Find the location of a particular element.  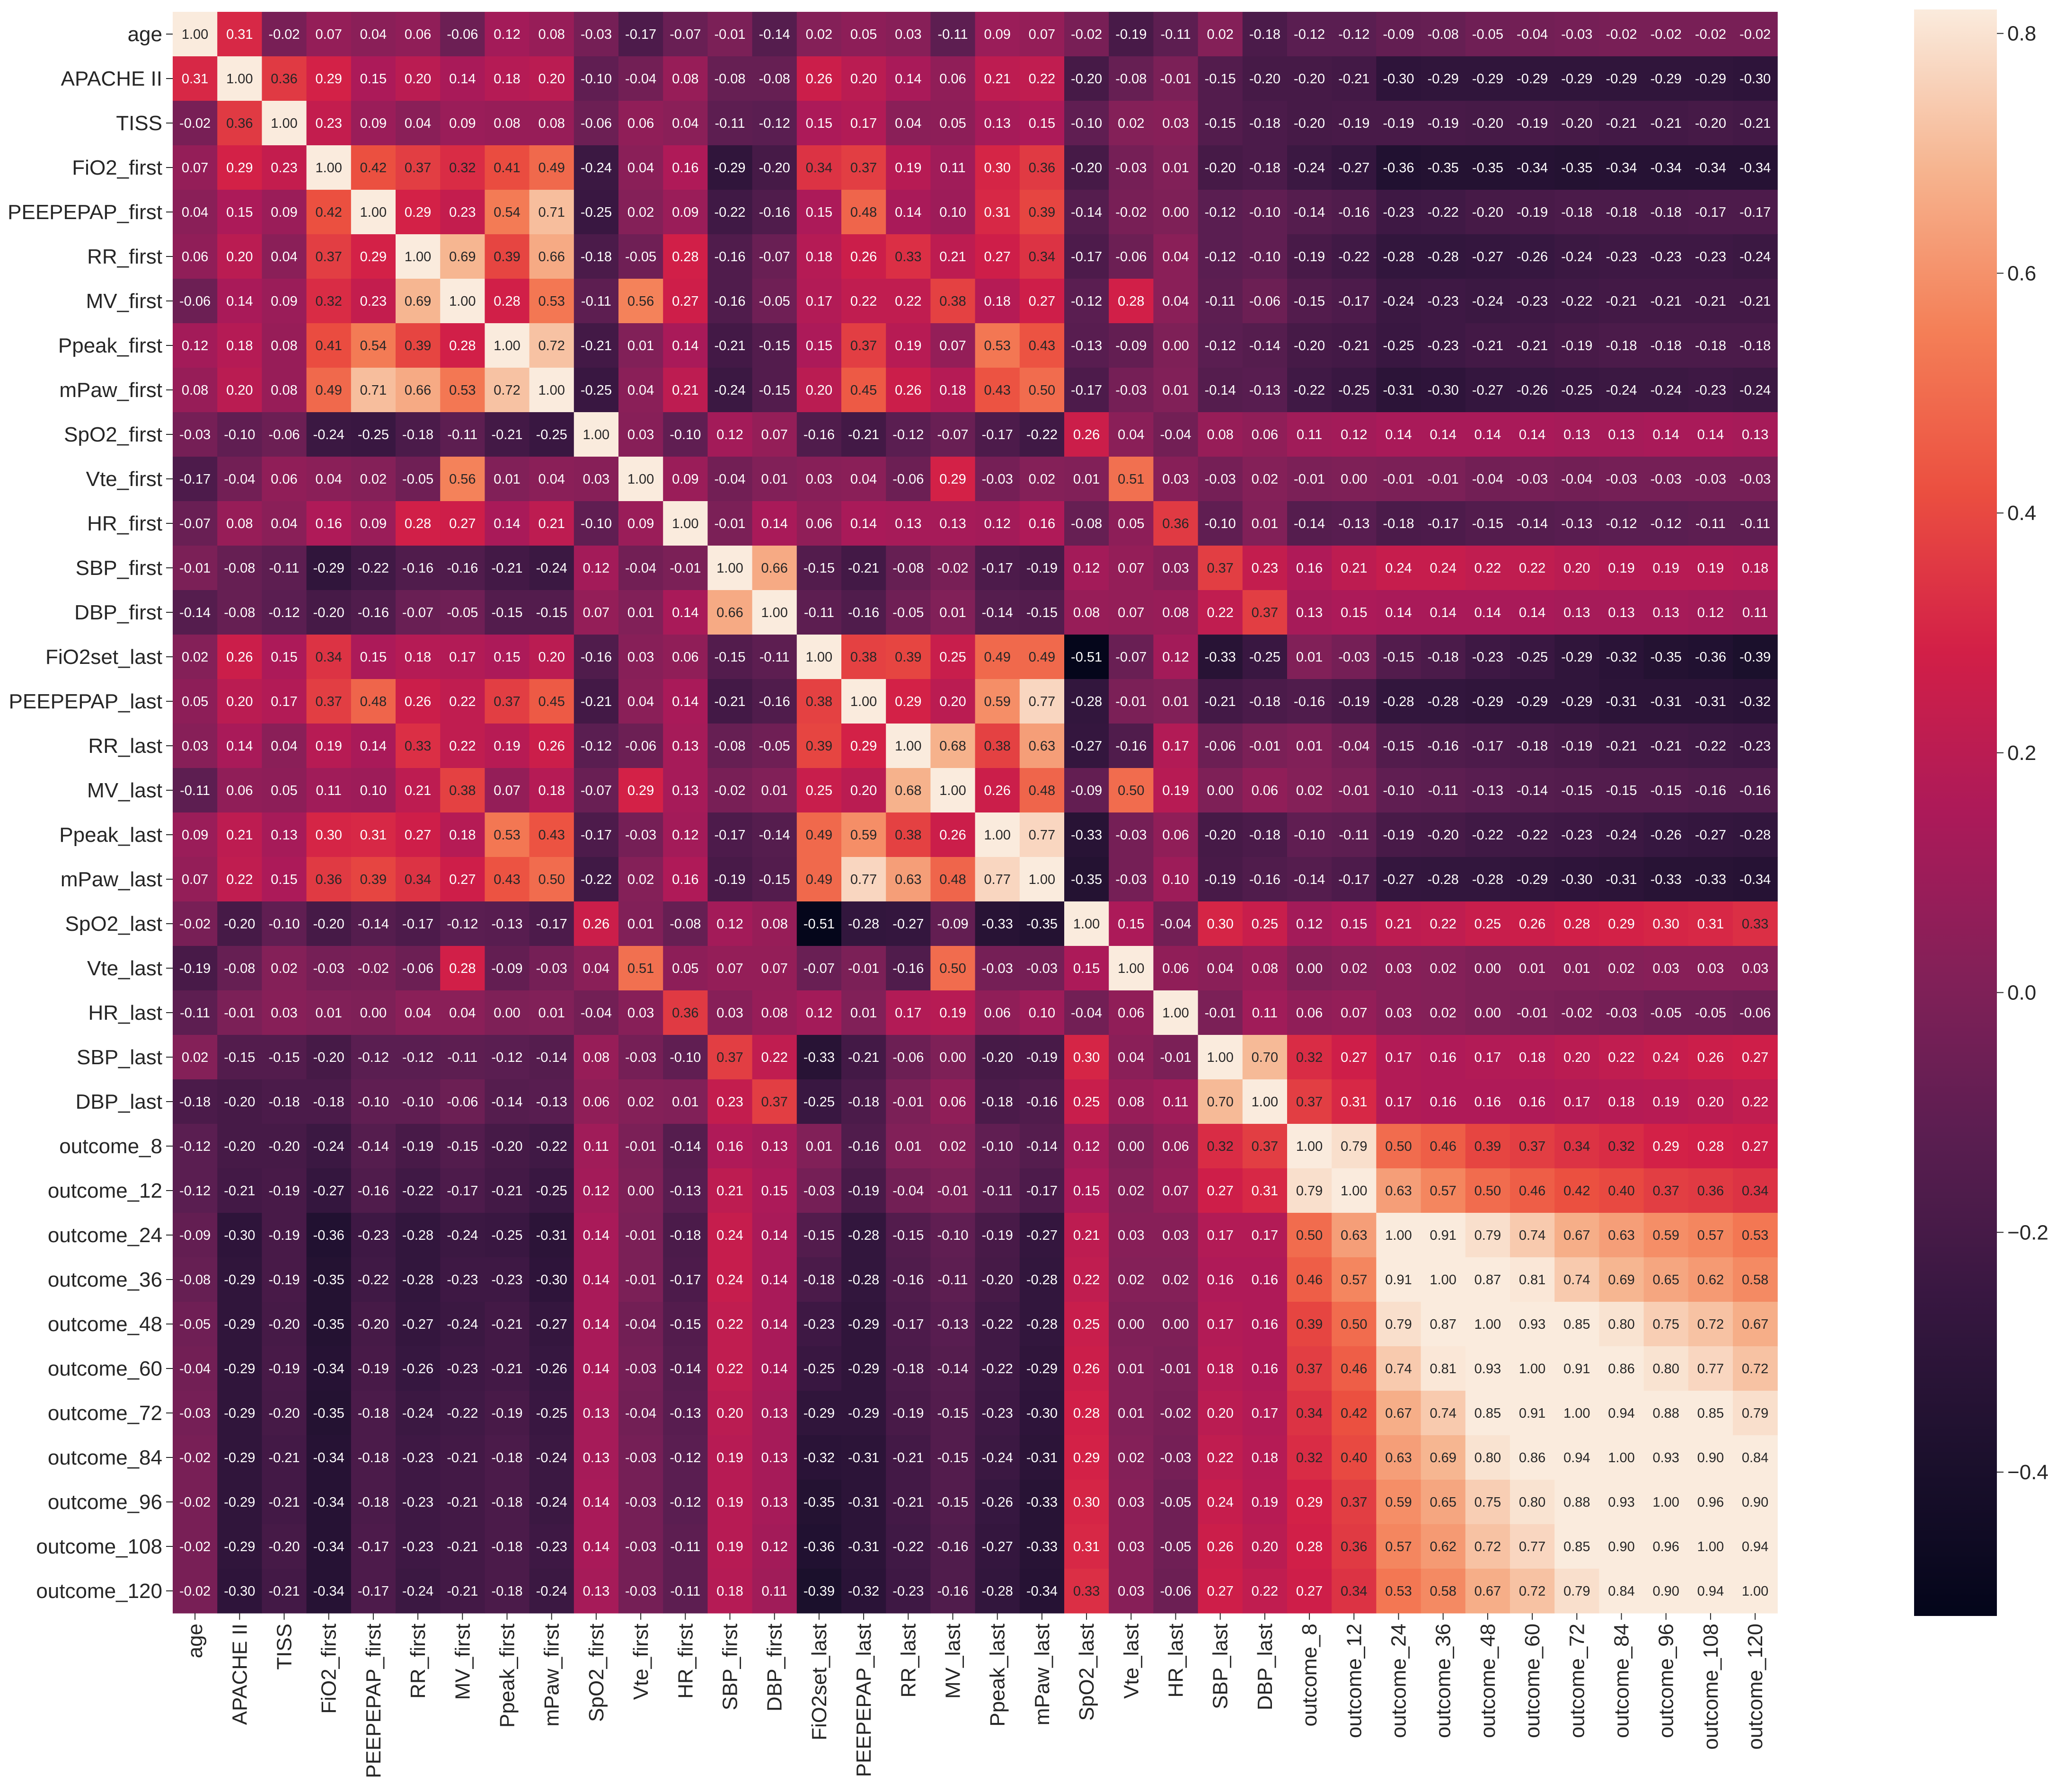

y-tick-label: SpO2_last is located at coordinates (113, 924).